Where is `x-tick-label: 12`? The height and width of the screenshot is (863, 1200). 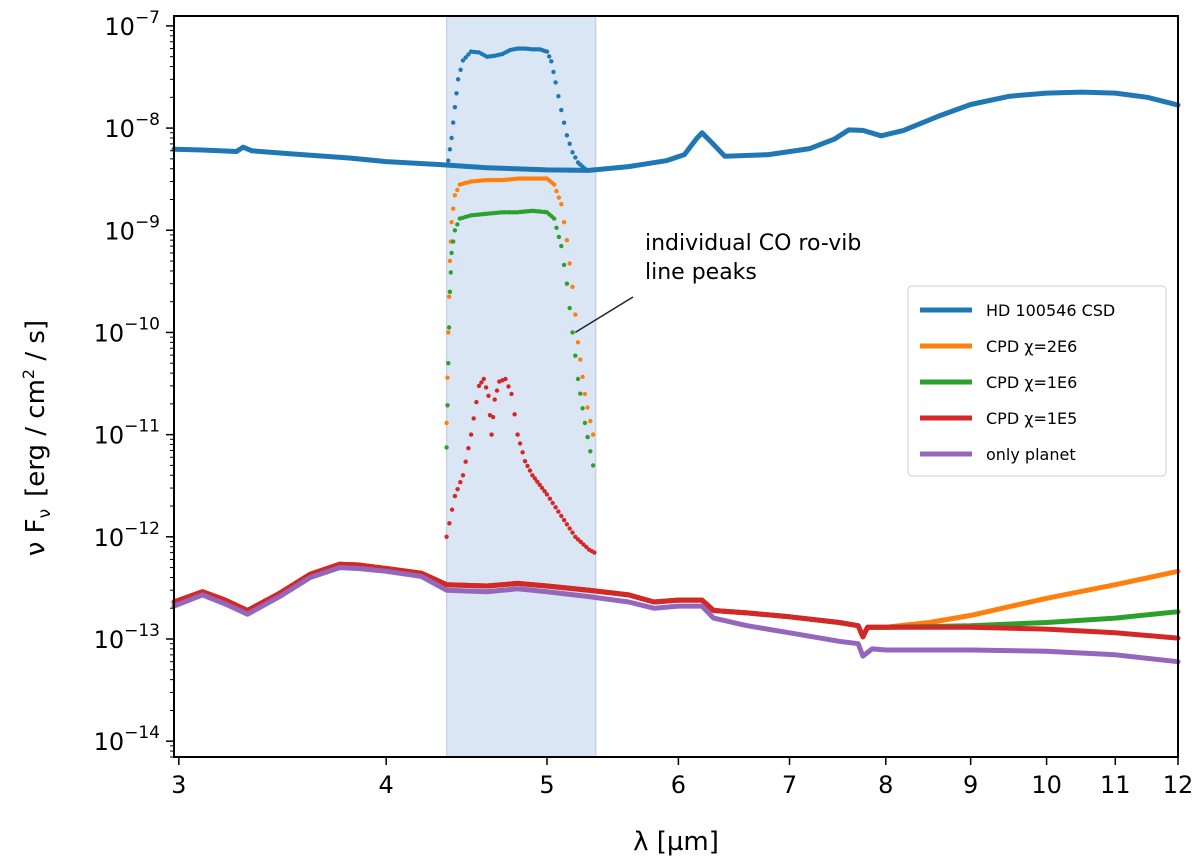 x-tick-label: 12 is located at coordinates (1178, 785).